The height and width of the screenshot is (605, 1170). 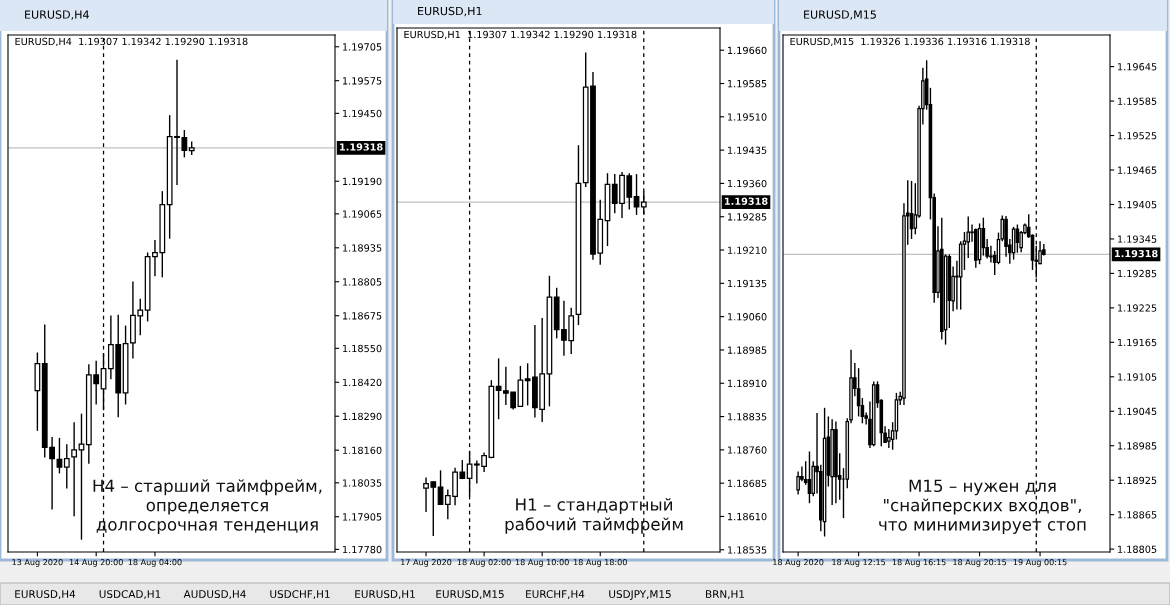 What do you see at coordinates (131, 42) in the screenshot?
I see `chart-subtitle: EURUSD,H4 1.19307 1.19342 1.19290 1.19318` at bounding box center [131, 42].